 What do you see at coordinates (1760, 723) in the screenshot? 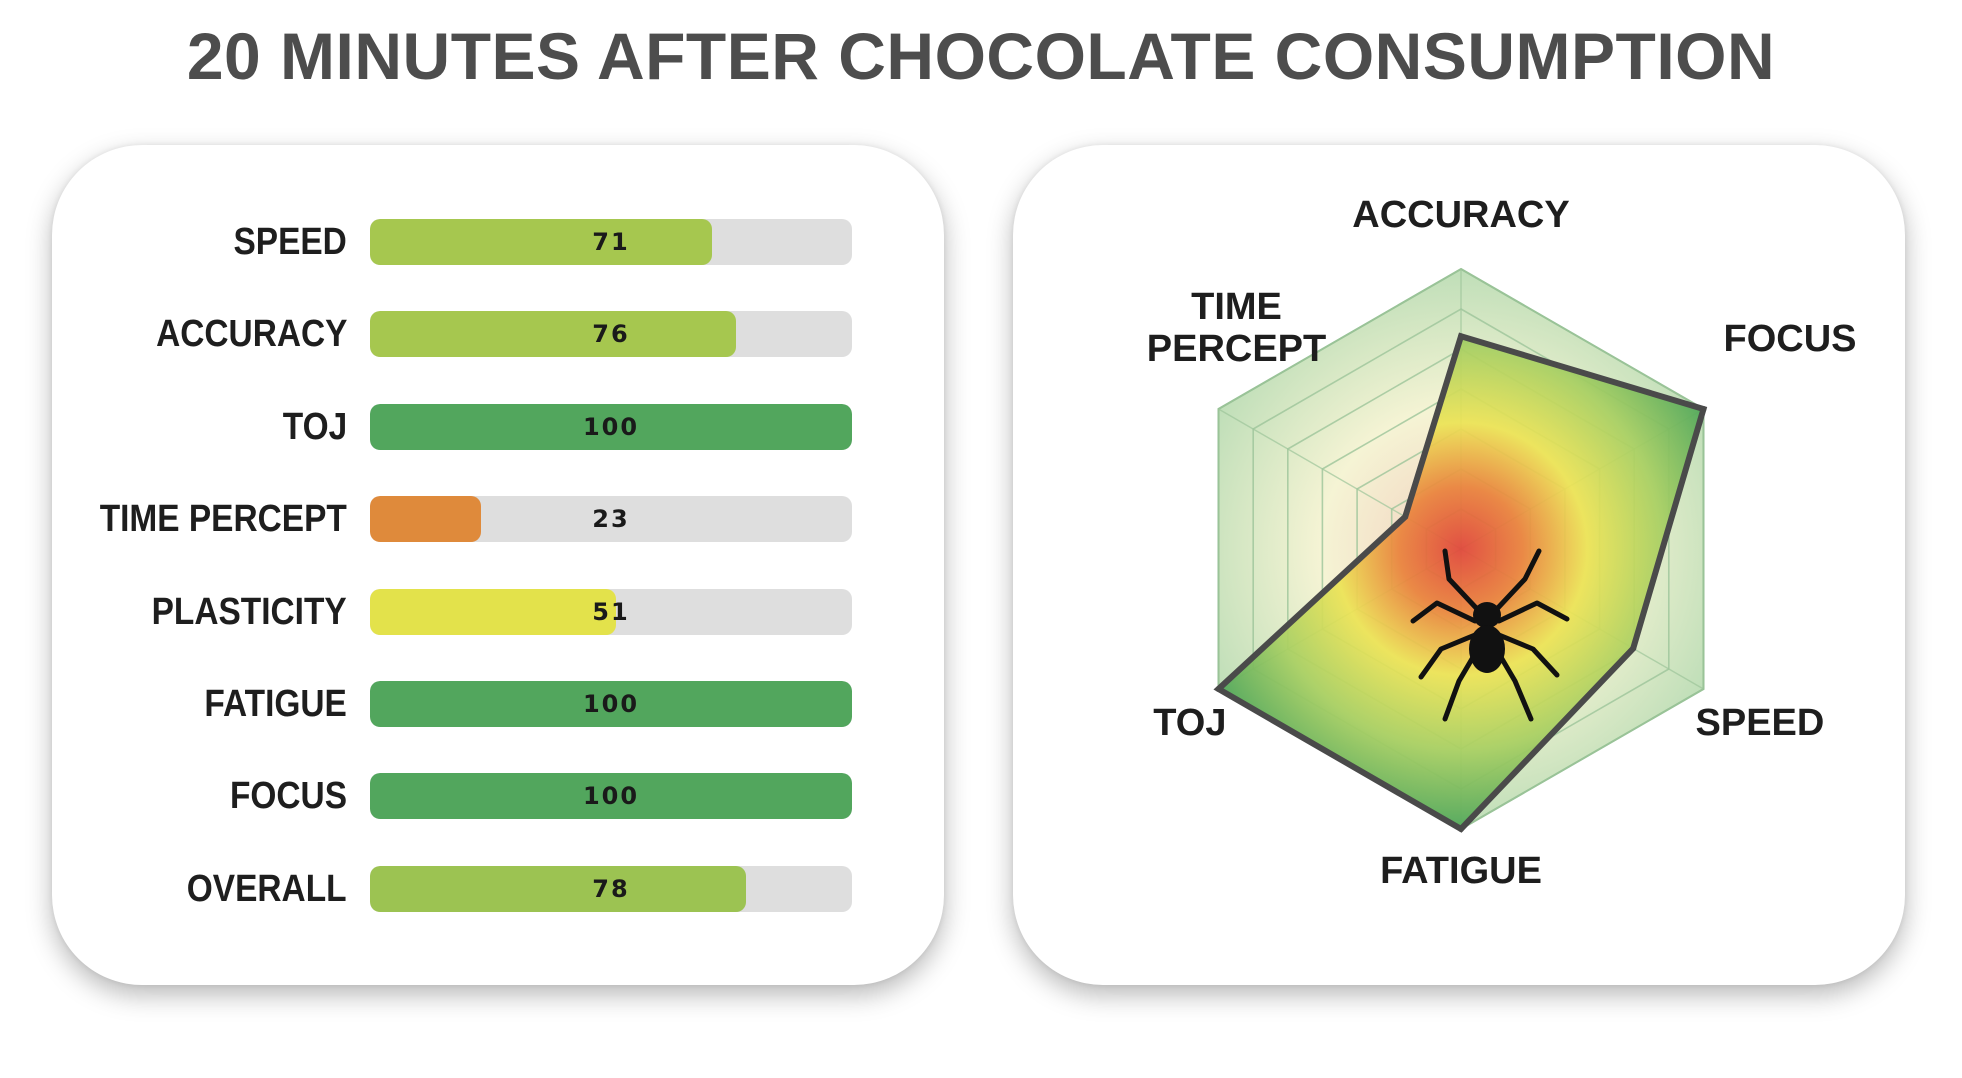
I see `radar-label-speed: SPEED` at bounding box center [1760, 723].